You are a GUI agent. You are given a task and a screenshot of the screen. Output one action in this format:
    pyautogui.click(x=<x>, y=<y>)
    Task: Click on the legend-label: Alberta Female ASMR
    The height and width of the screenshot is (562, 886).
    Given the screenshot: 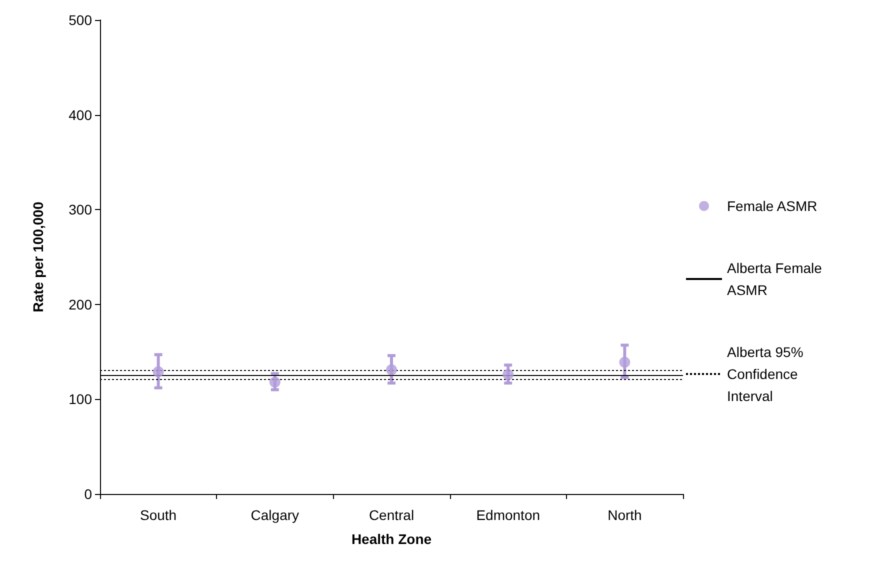 What is the action you would take?
    pyautogui.click(x=776, y=279)
    